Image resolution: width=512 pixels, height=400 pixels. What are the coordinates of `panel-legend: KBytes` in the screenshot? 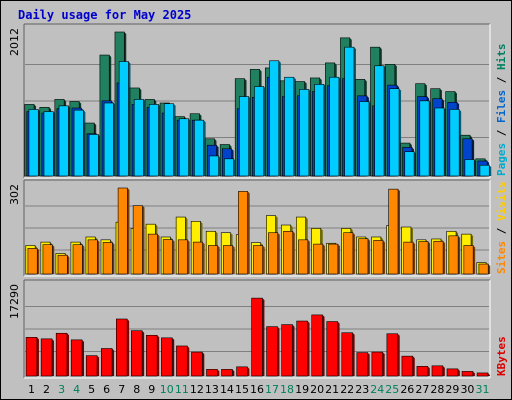 It's located at (501, 356).